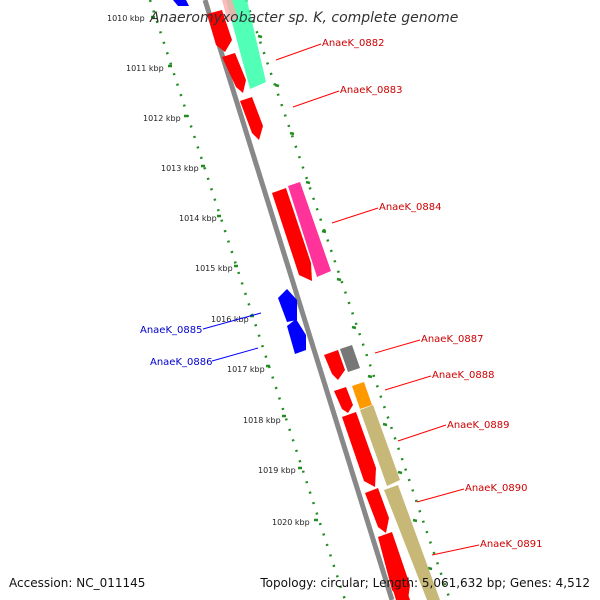 This screenshot has height=600, width=600. I want to click on scale-tick-label: 1018 kbp, so click(262, 420).